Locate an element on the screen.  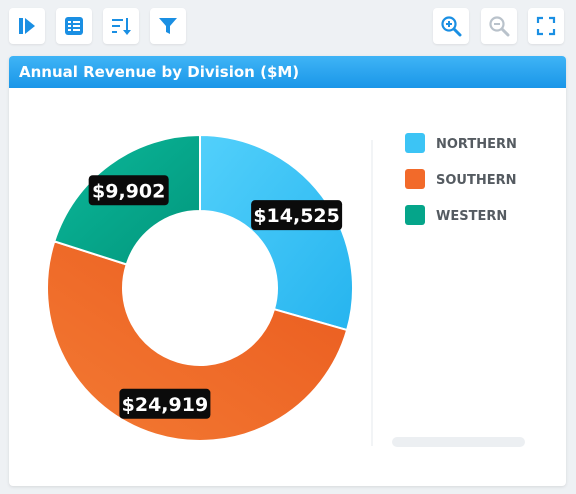
panel-title: Annual Revenue by Division ($M) is located at coordinates (287, 72).